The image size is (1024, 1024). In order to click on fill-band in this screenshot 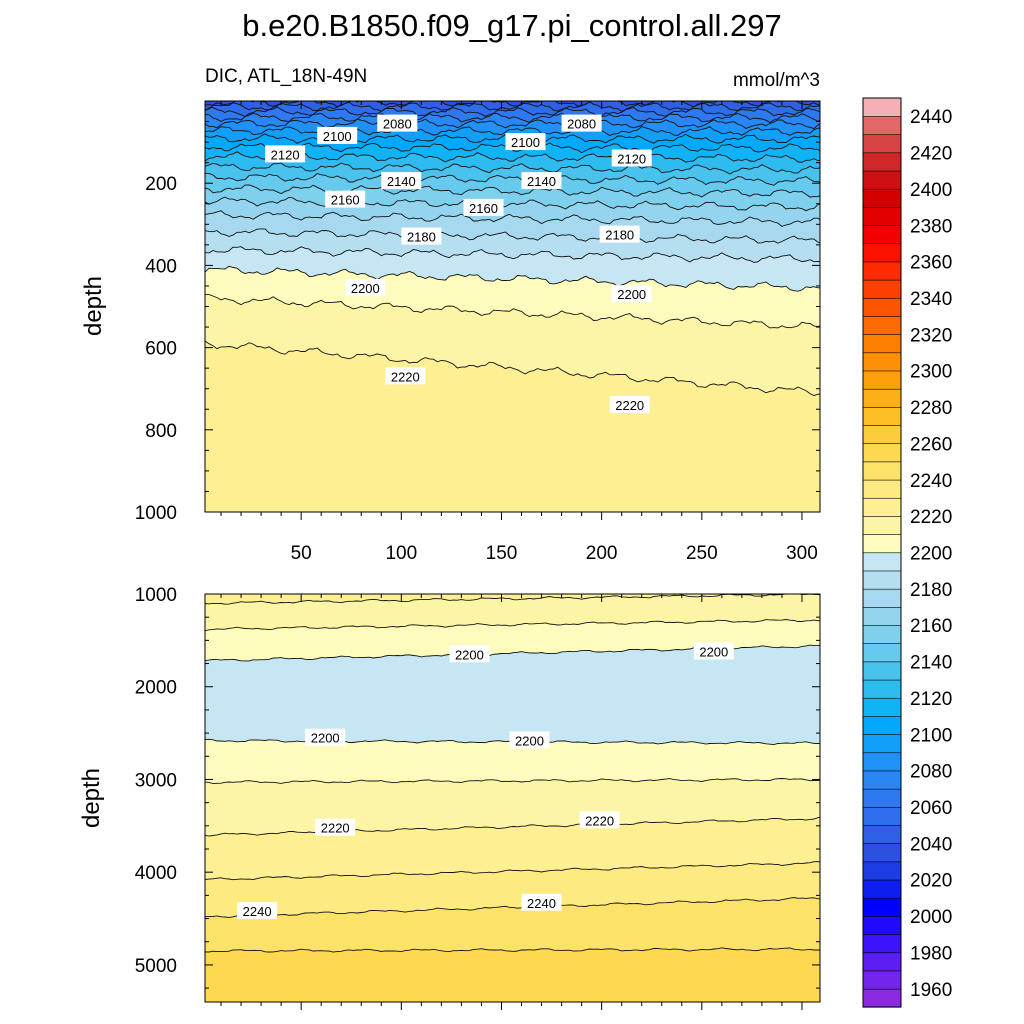, I will do `click(512, 426)`.